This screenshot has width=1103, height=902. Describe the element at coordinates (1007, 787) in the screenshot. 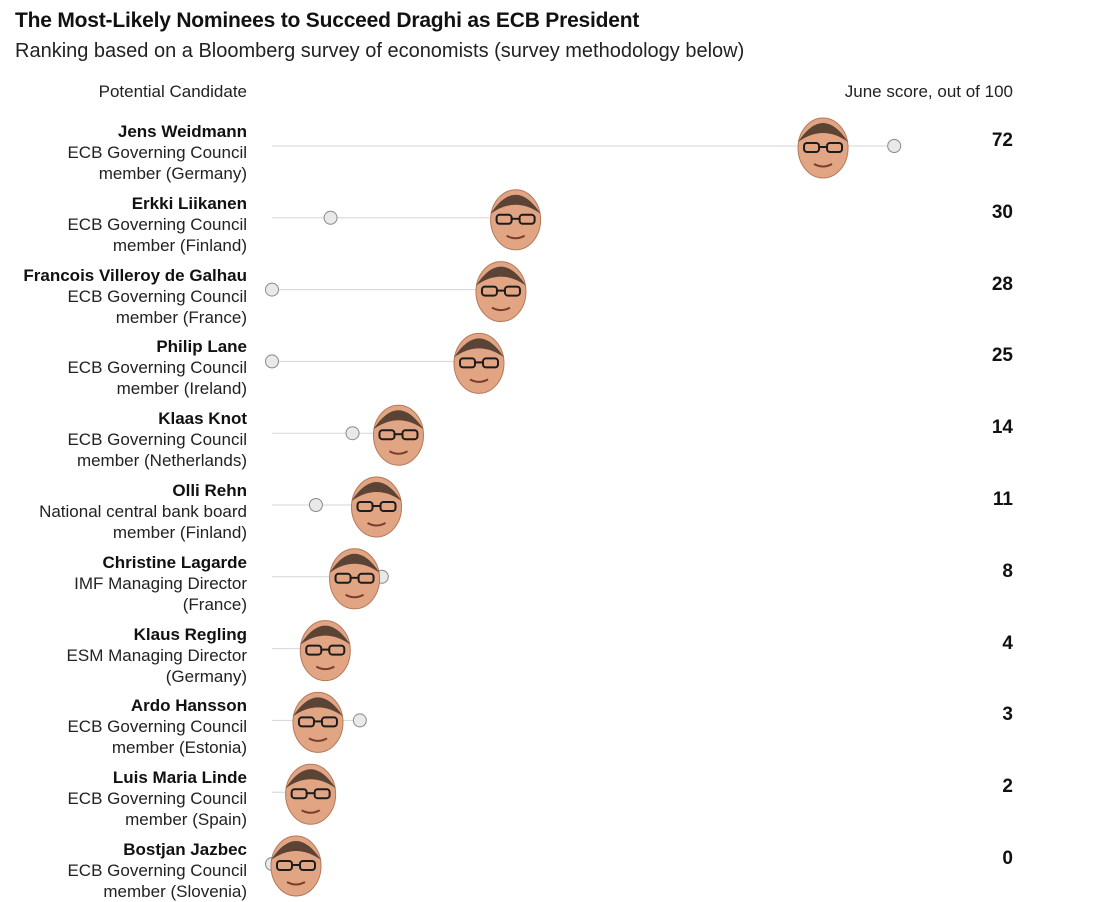

I see `score-value: 2` at that location.